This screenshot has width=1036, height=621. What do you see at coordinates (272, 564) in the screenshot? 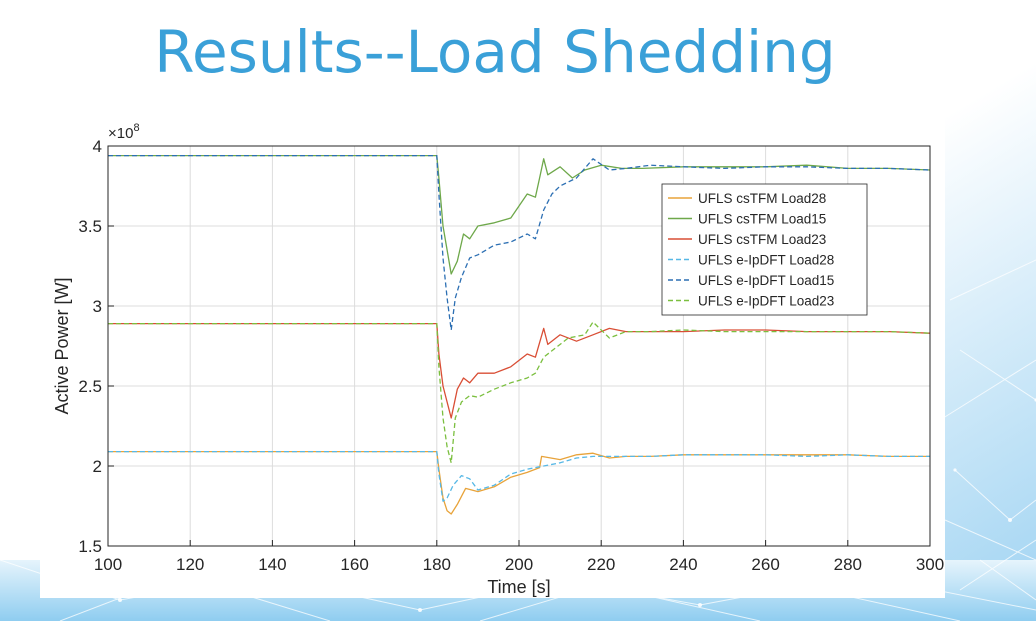
I see `x-tick-label: 140` at bounding box center [272, 564].